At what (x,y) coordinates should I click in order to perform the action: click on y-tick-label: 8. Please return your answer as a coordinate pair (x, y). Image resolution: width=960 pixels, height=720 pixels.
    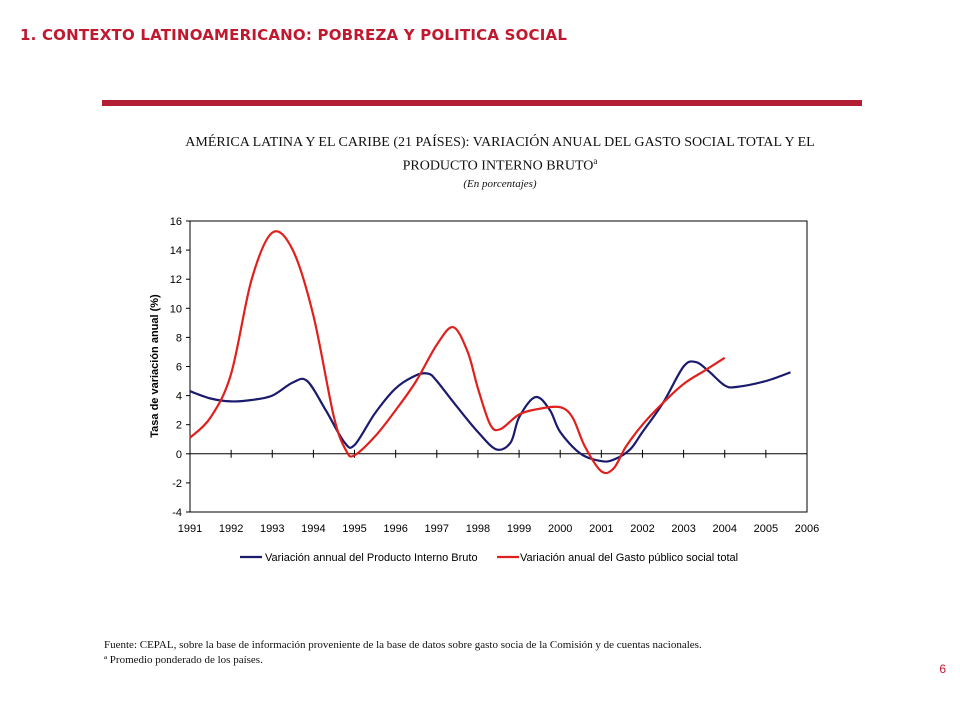
    Looking at the image, I should click on (179, 338).